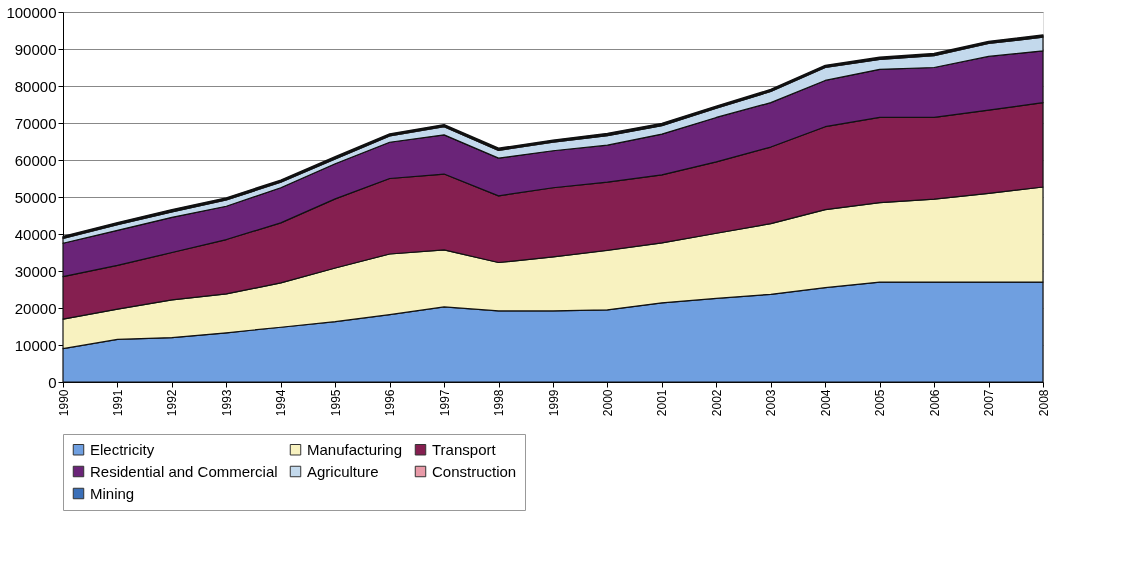 The height and width of the screenshot is (568, 1138). I want to click on x-tick-label: 2004, so click(825, 403).